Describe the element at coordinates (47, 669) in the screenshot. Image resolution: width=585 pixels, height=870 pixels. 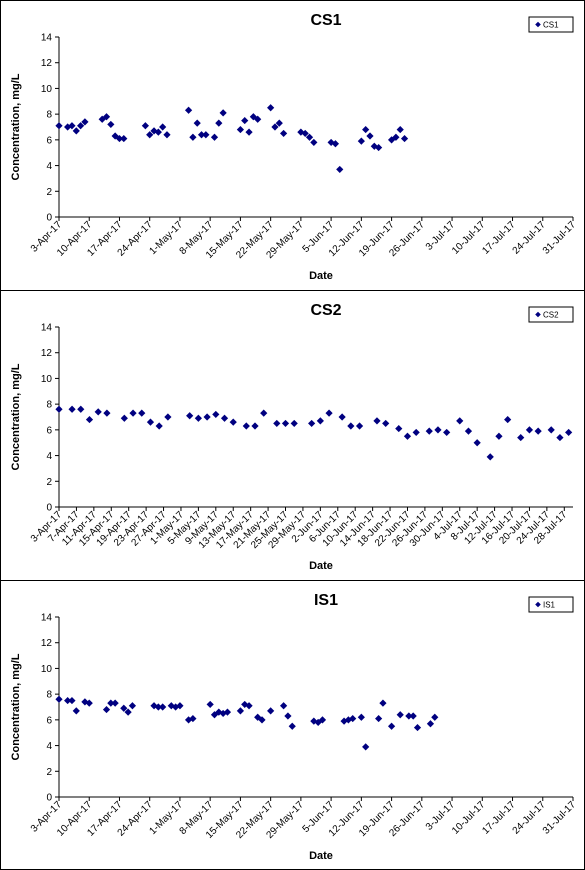
I see `y-tick-label: 10` at that location.